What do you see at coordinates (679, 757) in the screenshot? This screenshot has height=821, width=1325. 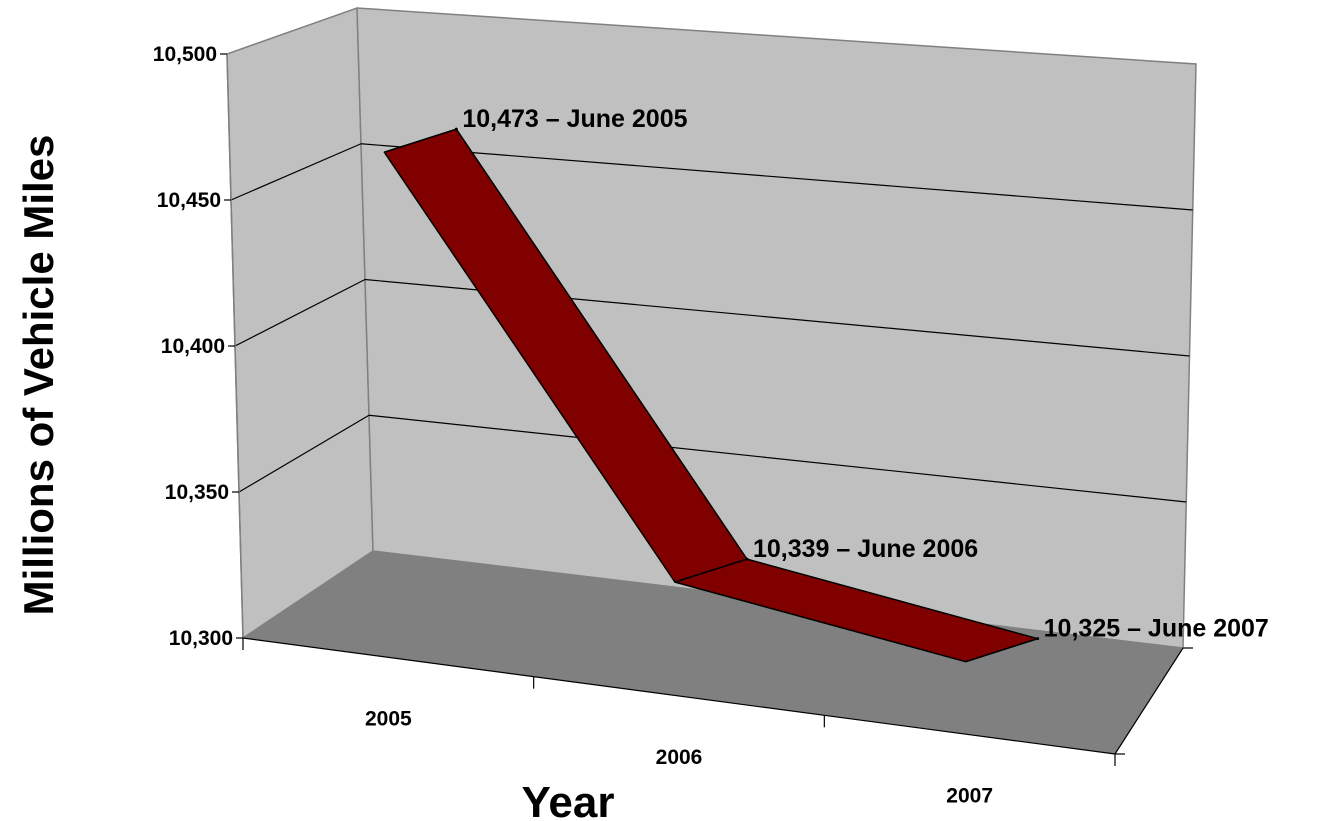 I see `x-tick-label: 2006` at bounding box center [679, 757].